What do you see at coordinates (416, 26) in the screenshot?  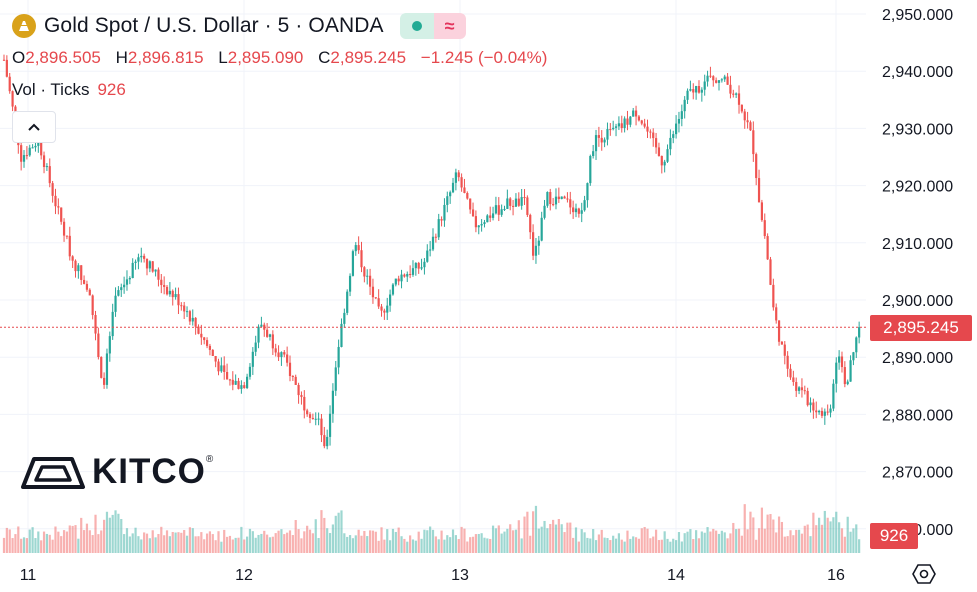 I see `market-dot-icon` at bounding box center [416, 26].